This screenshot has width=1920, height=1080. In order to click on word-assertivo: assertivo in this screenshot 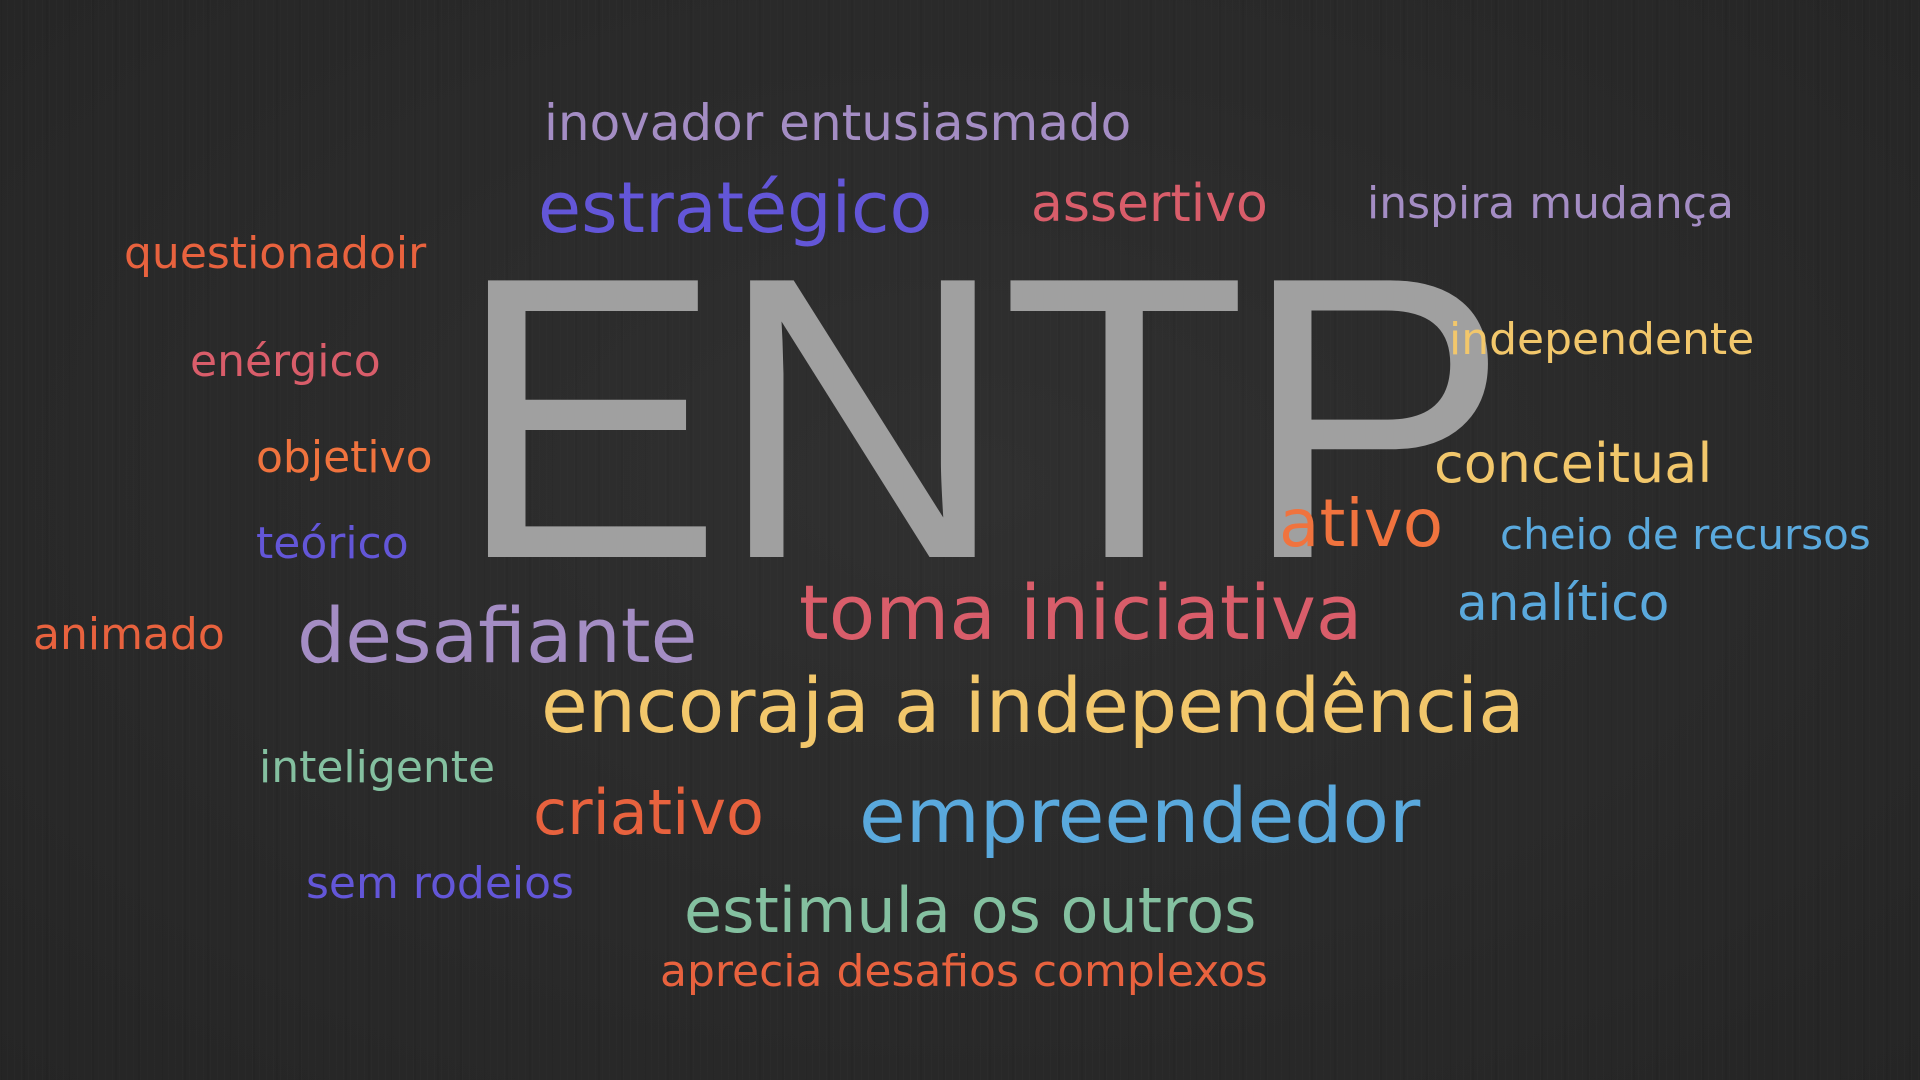, I will do `click(1149, 204)`.